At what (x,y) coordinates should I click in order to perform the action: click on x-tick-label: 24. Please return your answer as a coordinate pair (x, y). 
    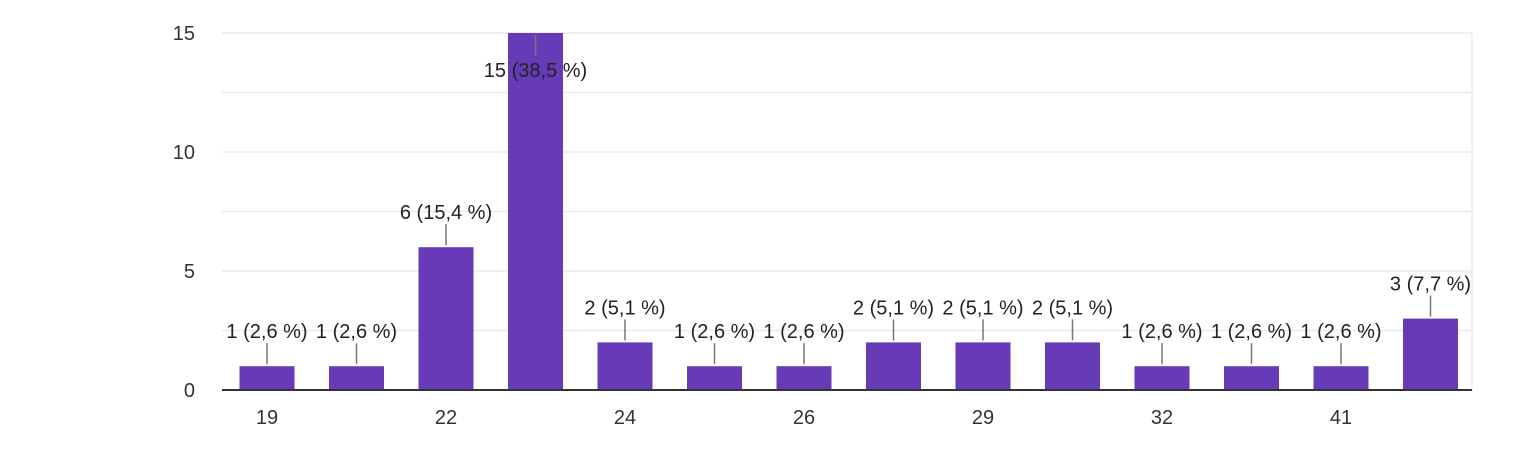
    Looking at the image, I should click on (625, 418).